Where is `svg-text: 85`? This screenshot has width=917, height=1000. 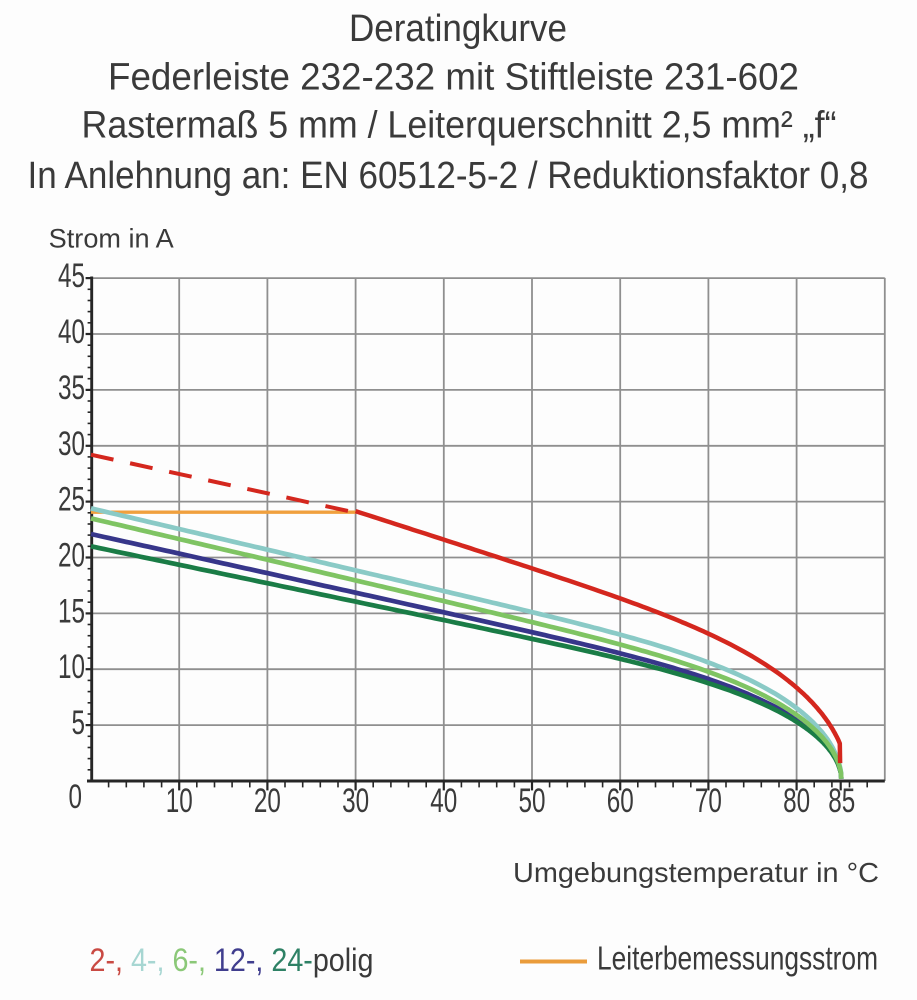
svg-text: 85 is located at coordinates (841, 801).